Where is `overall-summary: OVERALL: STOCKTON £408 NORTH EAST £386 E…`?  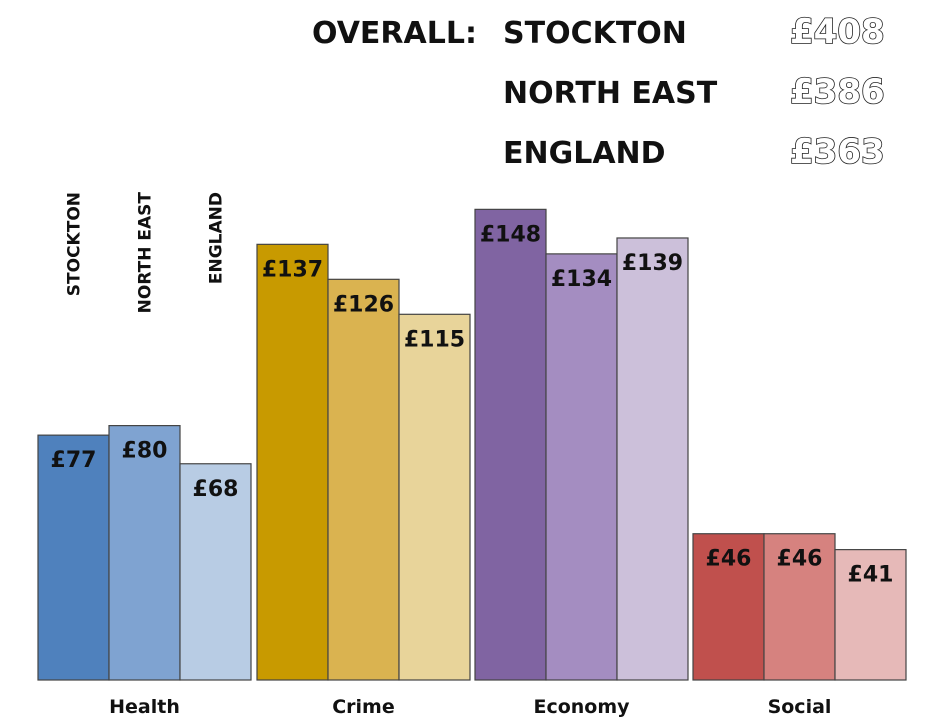
overall-summary: OVERALL: STOCKTON £408 NORTH EAST £386 E… is located at coordinates (598, 92).